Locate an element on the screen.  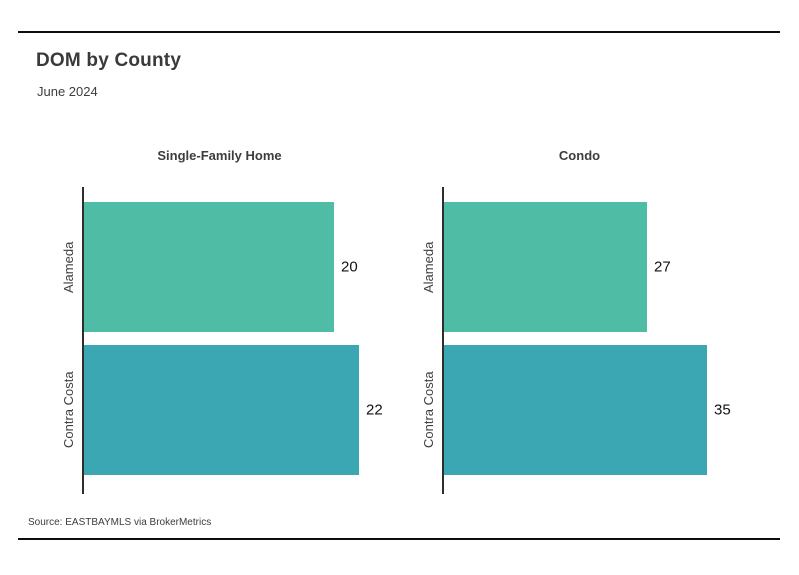
bar-single-family-home-contra-costa is located at coordinates (221, 410).